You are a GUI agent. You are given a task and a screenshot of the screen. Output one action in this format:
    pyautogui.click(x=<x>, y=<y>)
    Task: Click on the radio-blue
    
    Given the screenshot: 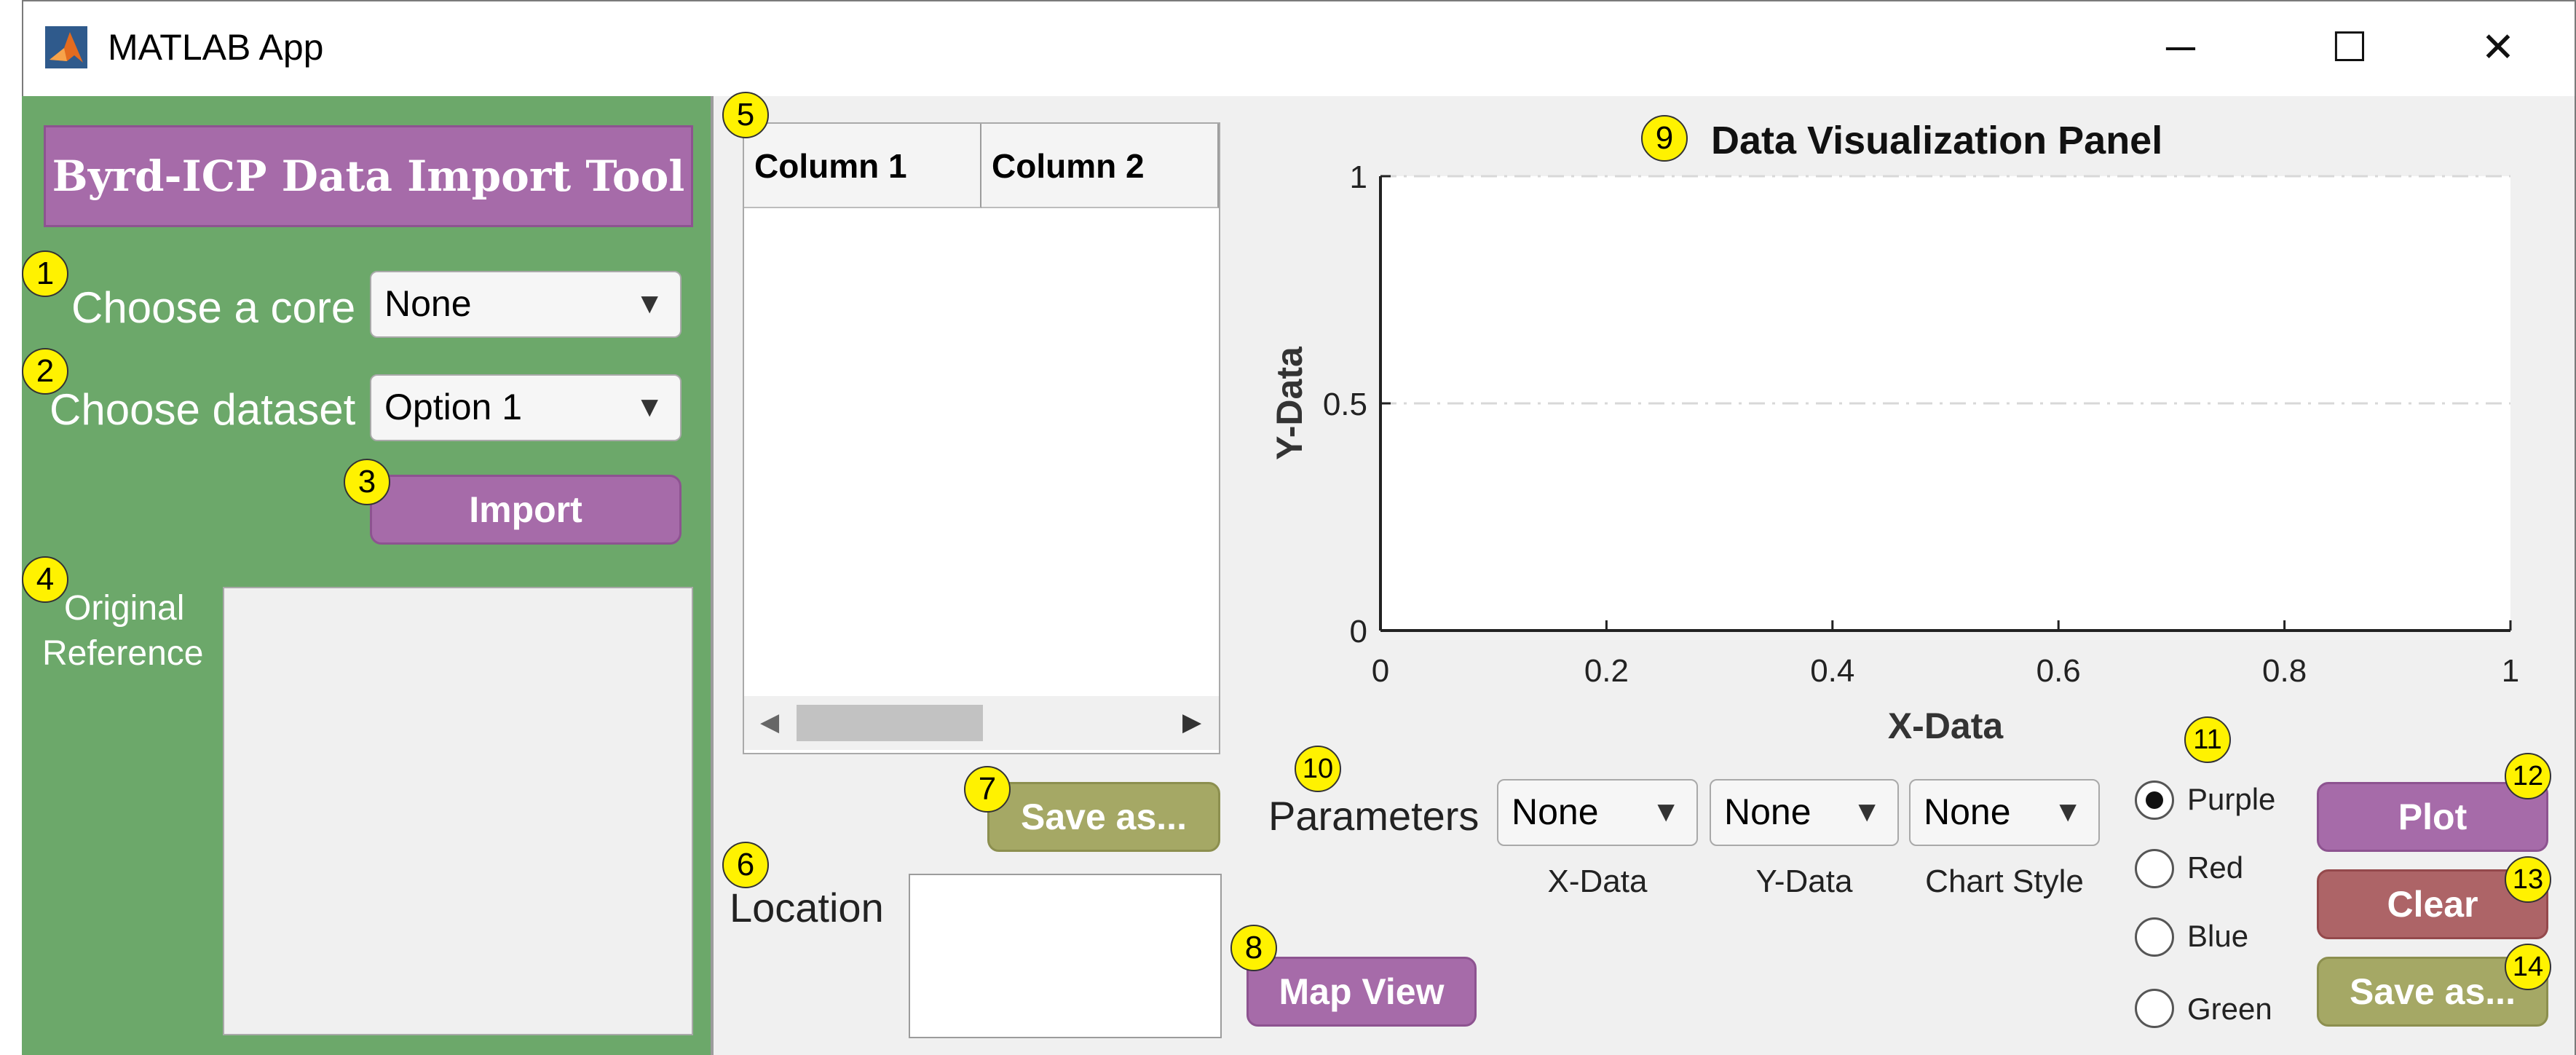 What is the action you would take?
    pyautogui.click(x=2155, y=937)
    